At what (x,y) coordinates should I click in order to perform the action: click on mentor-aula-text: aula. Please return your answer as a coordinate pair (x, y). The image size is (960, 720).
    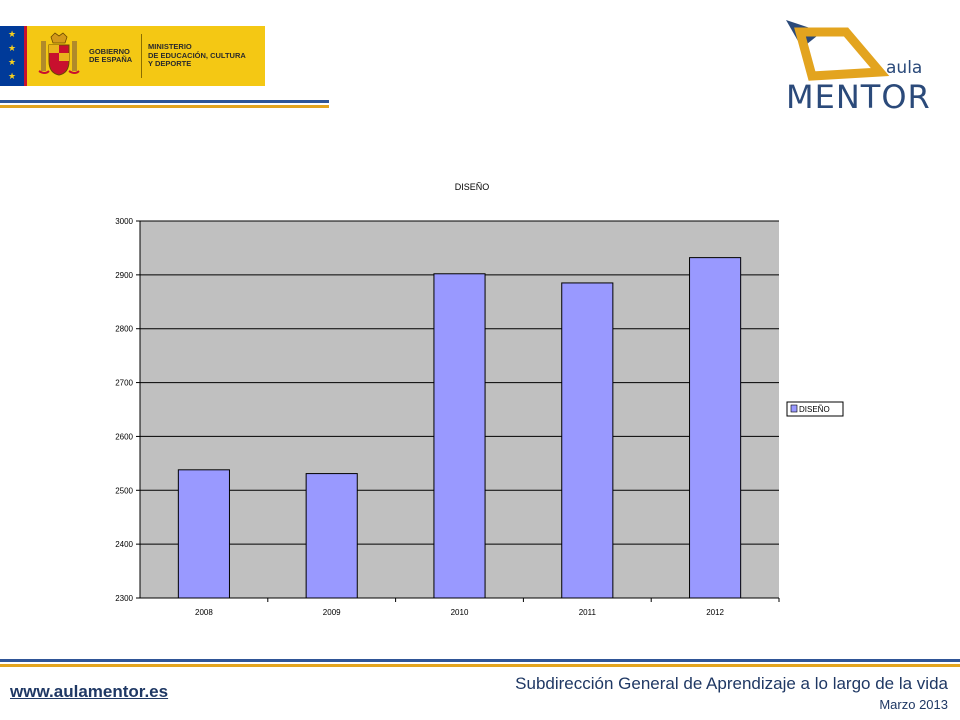
    Looking at the image, I should click on (904, 68).